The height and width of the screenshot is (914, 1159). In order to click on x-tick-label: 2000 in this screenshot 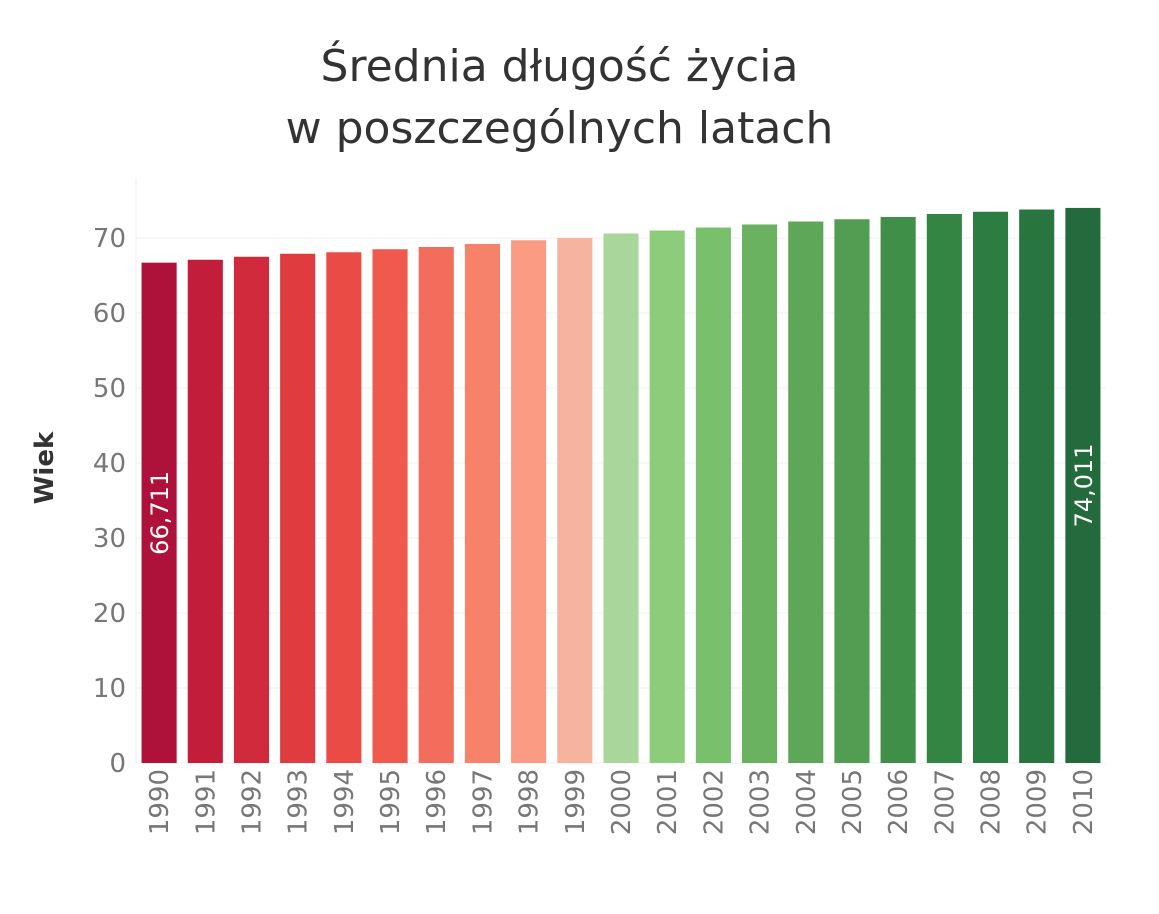, I will do `click(622, 802)`.